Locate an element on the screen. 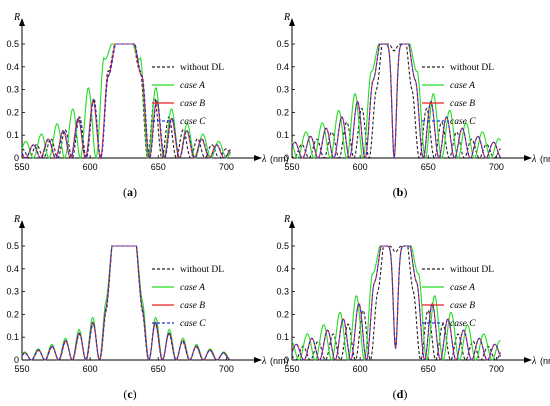 The image size is (550, 406). panel-label: (a) is located at coordinates (130, 192).